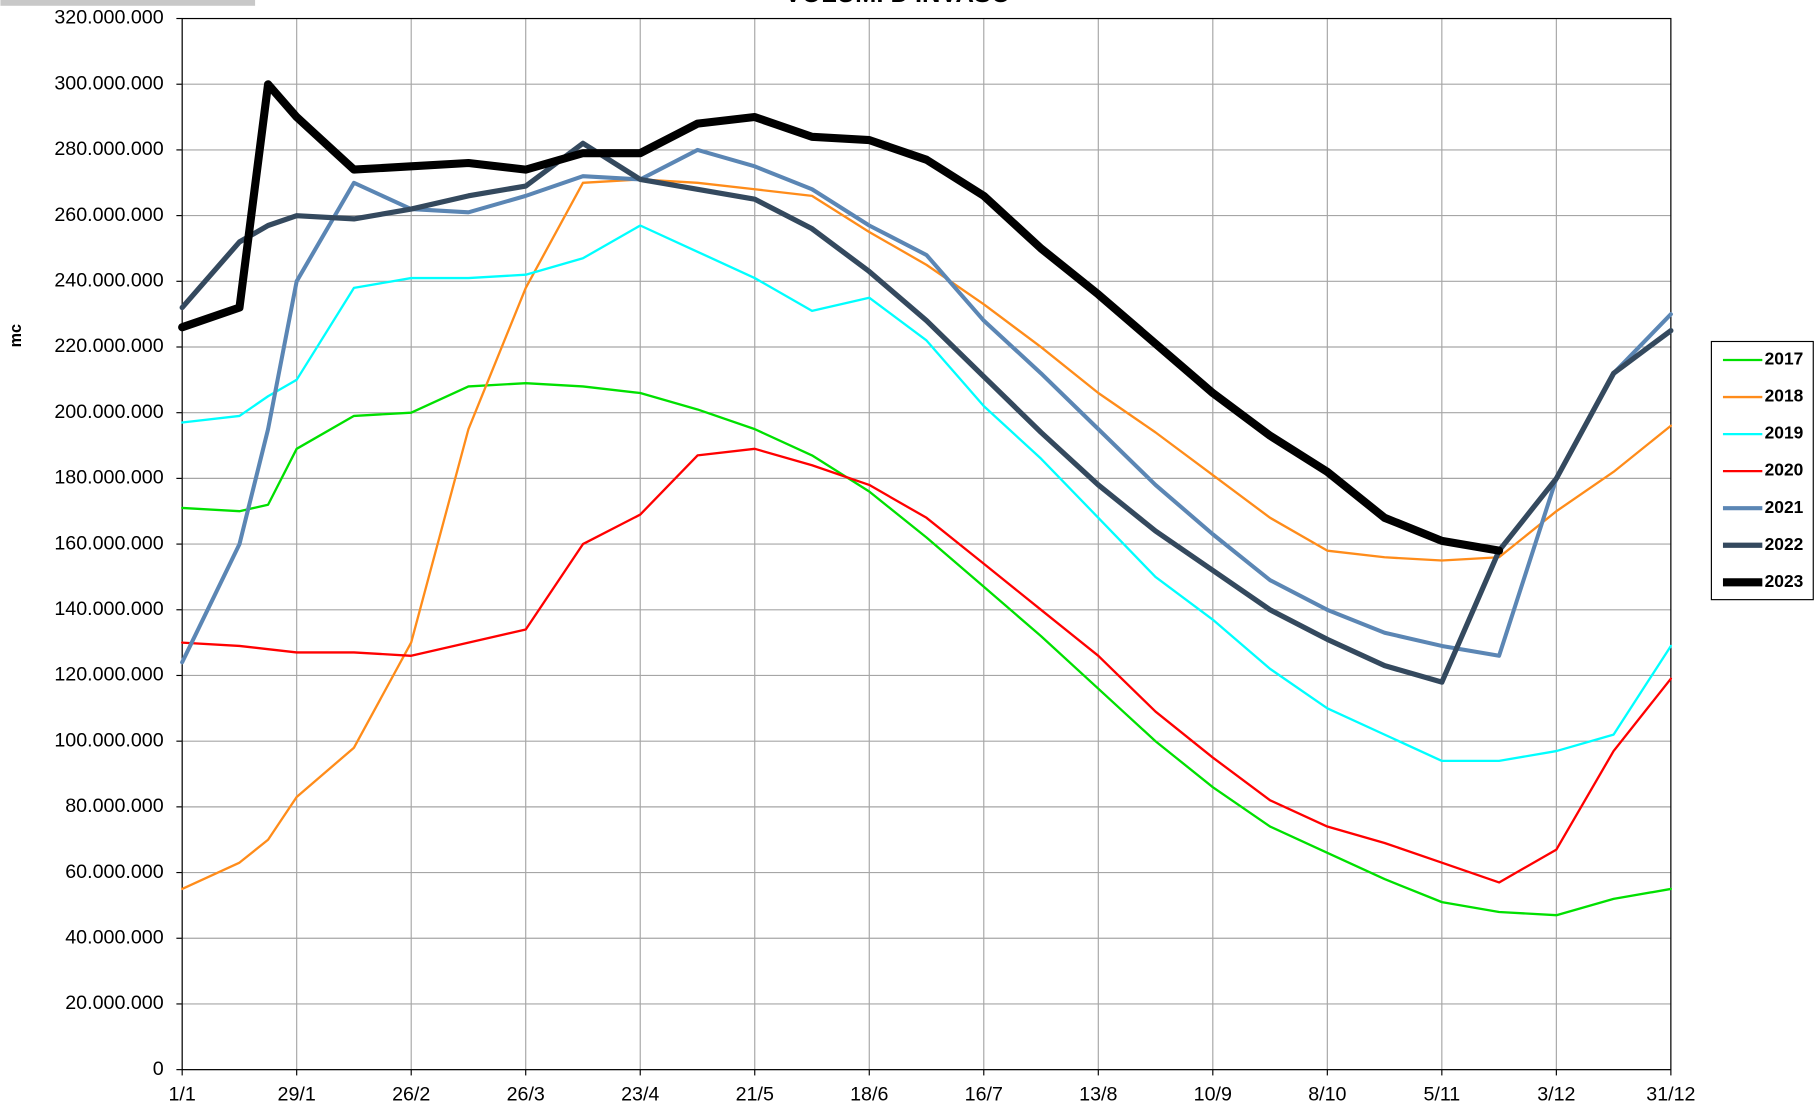  Describe the element at coordinates (128, 3) in the screenshot. I see `top-bar` at that location.